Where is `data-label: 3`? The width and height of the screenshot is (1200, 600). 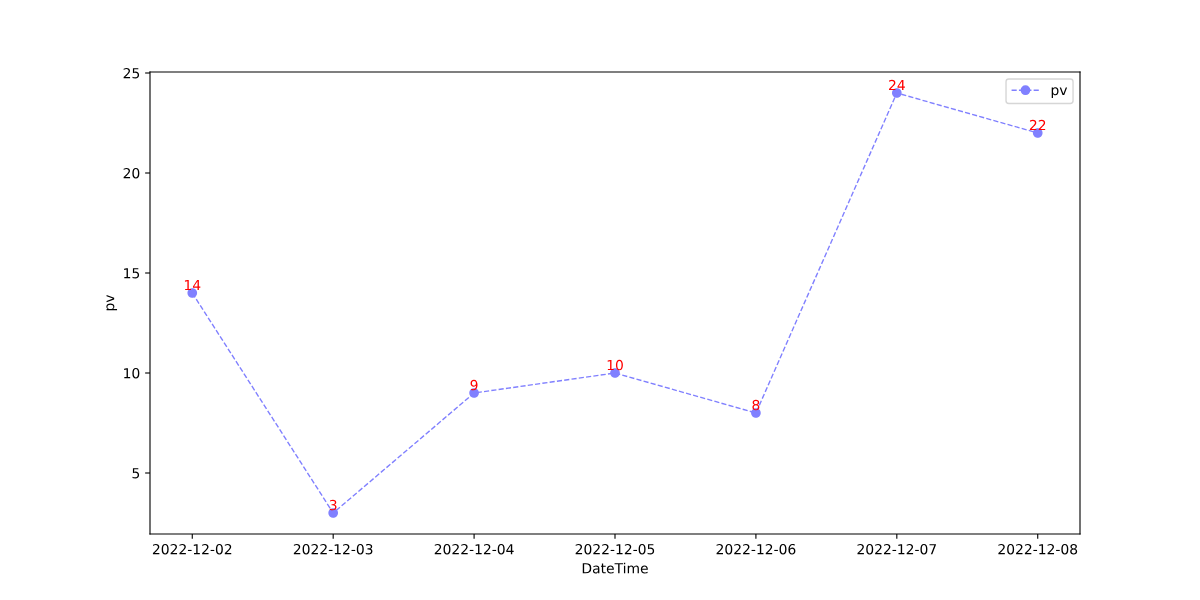 data-label: 3 is located at coordinates (333, 505).